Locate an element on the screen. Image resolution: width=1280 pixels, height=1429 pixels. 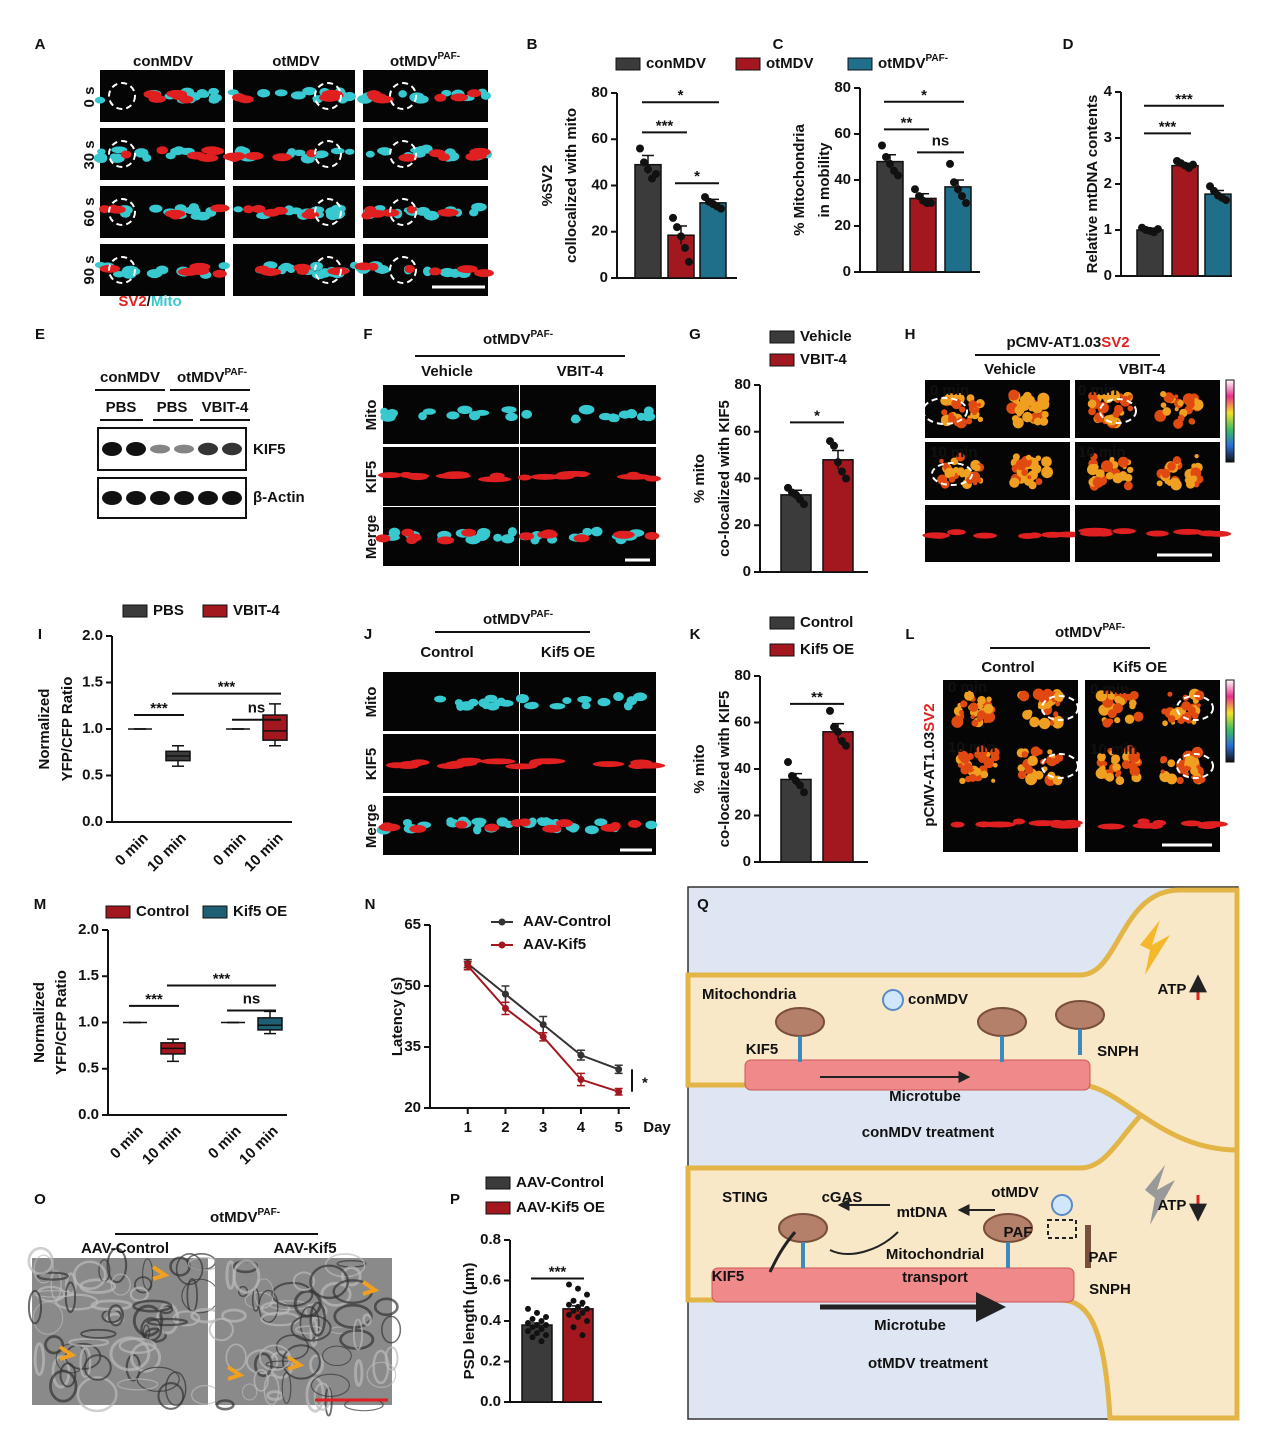
label: otMDVPAF- is located at coordinates (245, 1216).